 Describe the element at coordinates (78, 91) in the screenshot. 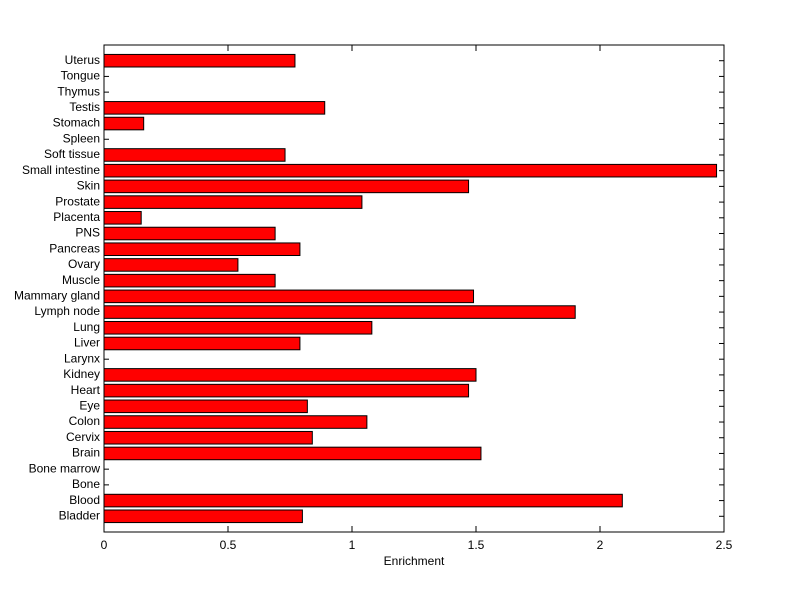

I see `y-tick-label: Thymus` at that location.